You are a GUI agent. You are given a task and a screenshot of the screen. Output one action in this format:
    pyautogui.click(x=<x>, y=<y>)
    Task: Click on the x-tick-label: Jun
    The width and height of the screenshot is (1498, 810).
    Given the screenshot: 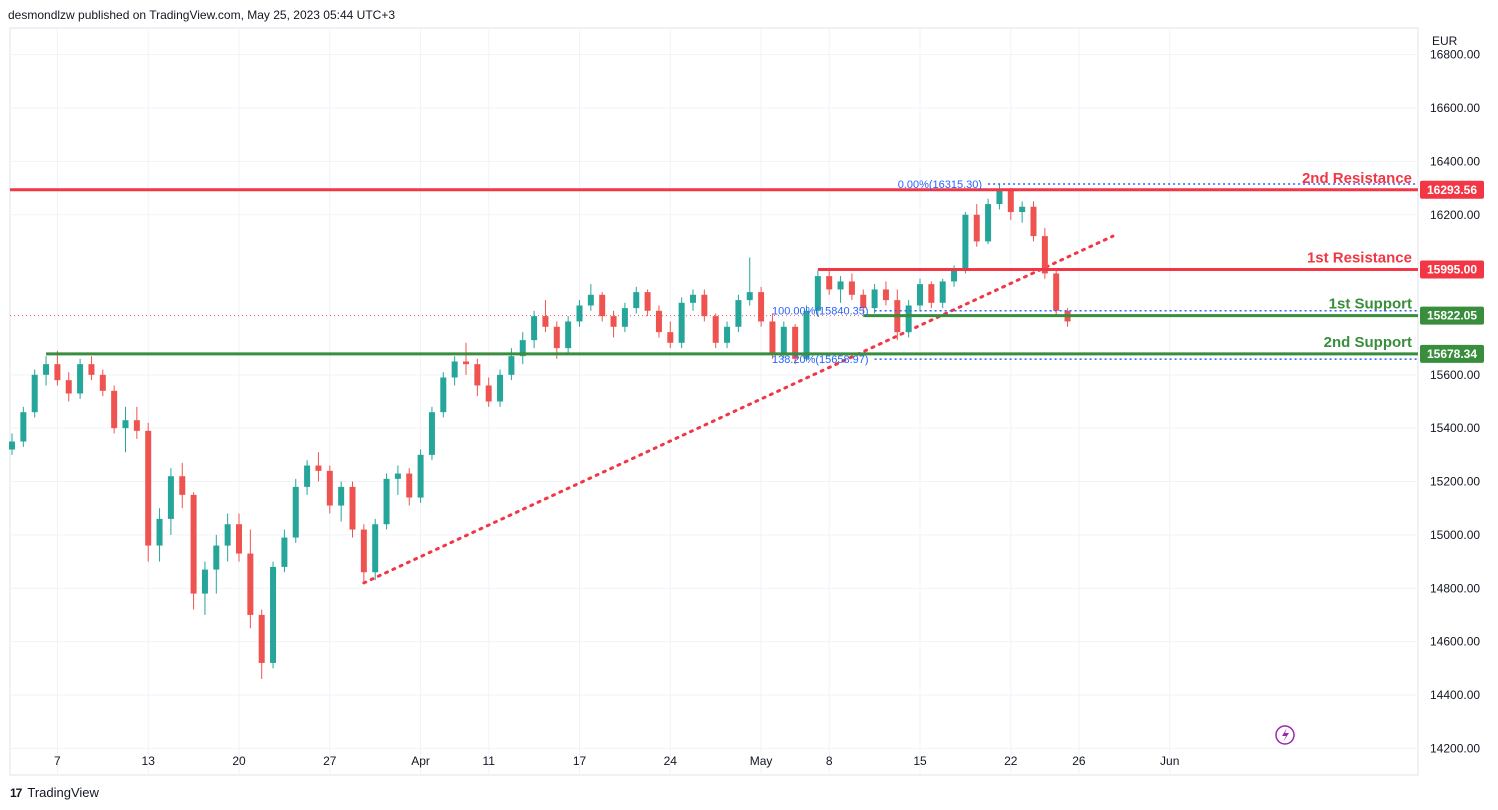 What is the action you would take?
    pyautogui.click(x=1169, y=761)
    